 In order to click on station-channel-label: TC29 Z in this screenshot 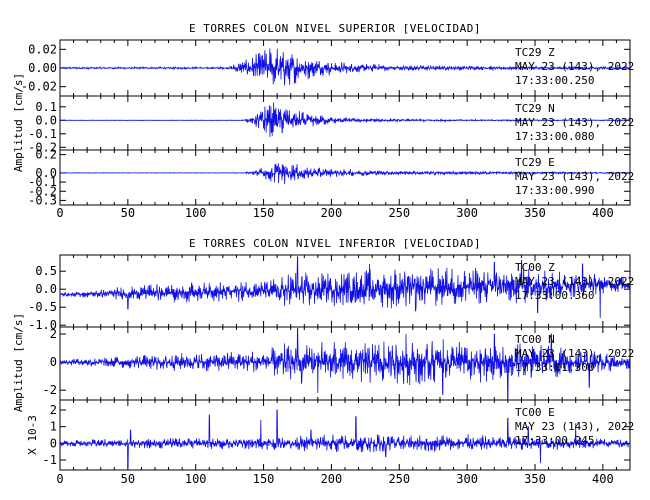, I will do `click(535, 52)`.